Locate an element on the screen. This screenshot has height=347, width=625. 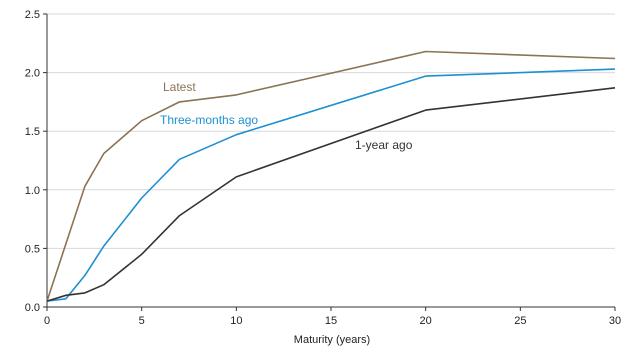
x-tick-label: 25 is located at coordinates (520, 321).